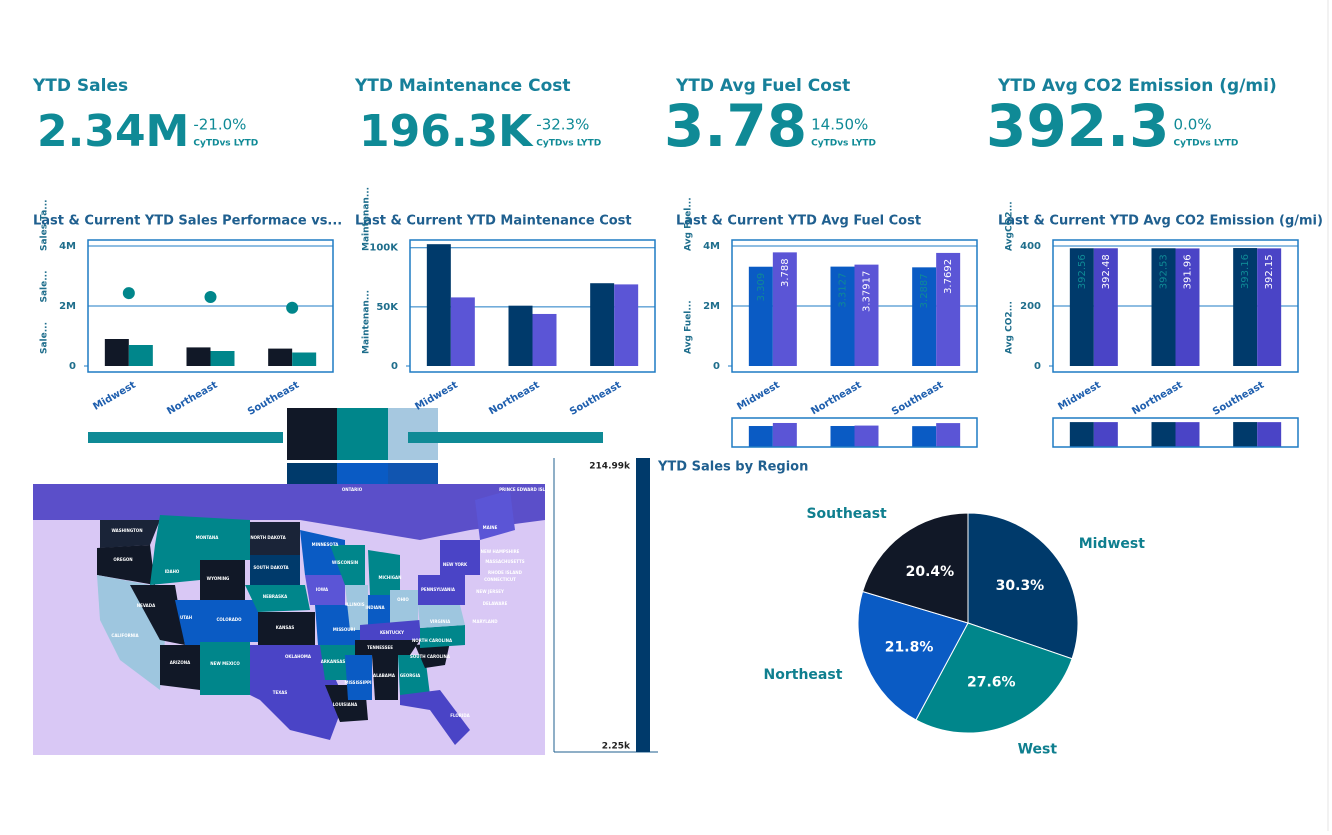  Describe the element at coordinates (843, 290) in the screenshot. I see `data-label: 3.3127` at that location.